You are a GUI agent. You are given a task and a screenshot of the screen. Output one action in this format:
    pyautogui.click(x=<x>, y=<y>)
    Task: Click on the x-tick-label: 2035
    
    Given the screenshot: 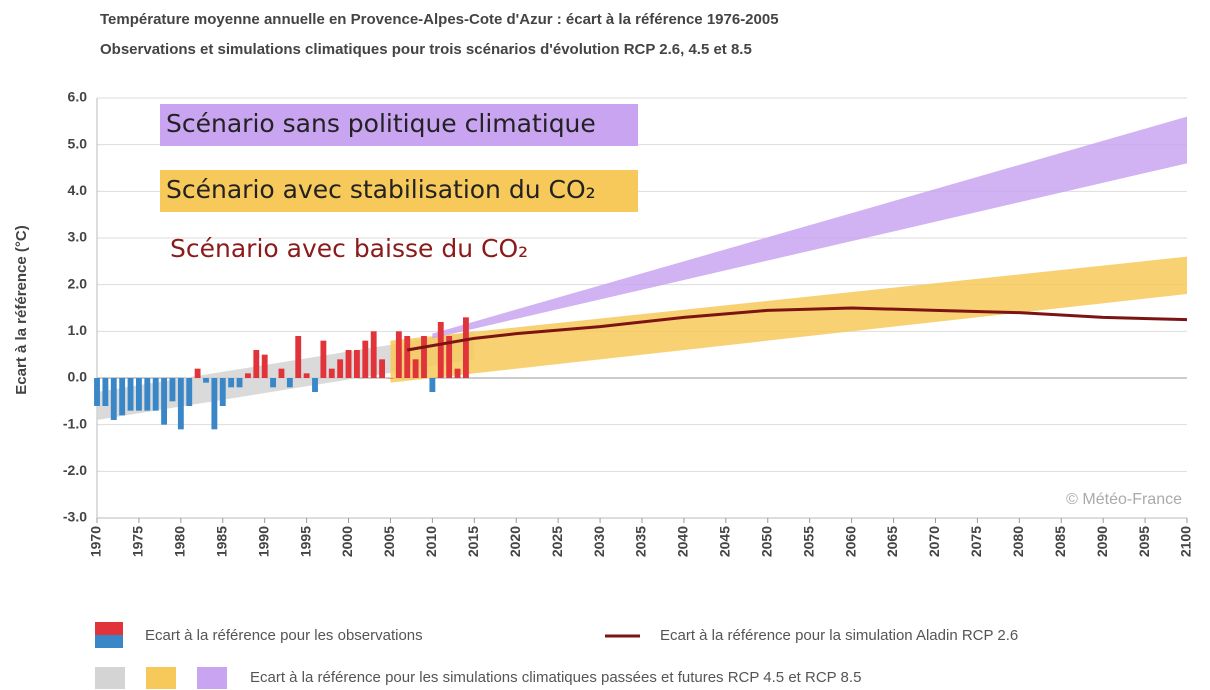 What is the action you would take?
    pyautogui.click(x=641, y=541)
    